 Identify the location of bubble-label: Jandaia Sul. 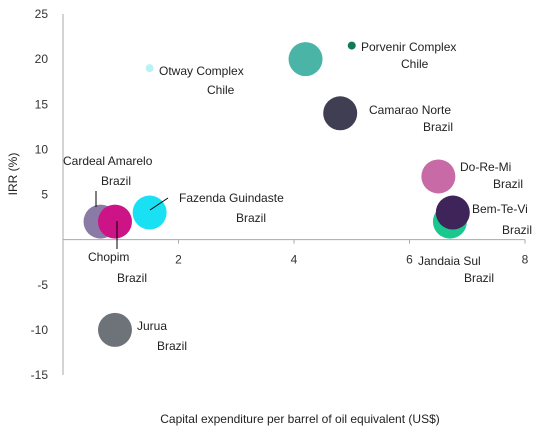
(449, 261).